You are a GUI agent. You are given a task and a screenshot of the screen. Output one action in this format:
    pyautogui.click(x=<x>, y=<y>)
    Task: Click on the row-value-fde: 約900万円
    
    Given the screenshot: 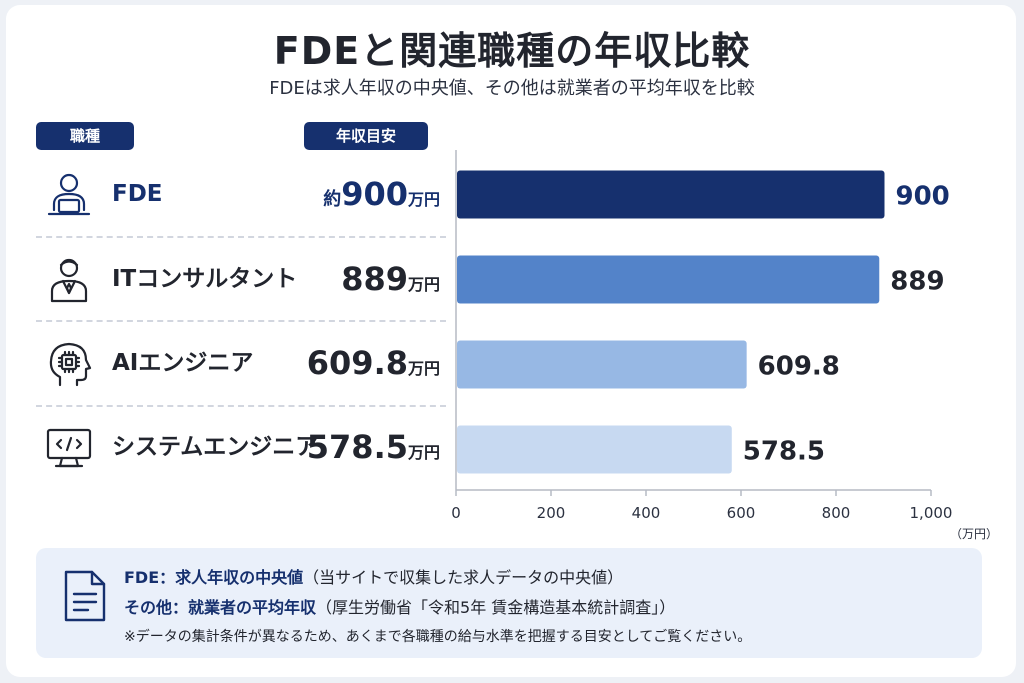 What is the action you would take?
    pyautogui.click(x=381, y=194)
    